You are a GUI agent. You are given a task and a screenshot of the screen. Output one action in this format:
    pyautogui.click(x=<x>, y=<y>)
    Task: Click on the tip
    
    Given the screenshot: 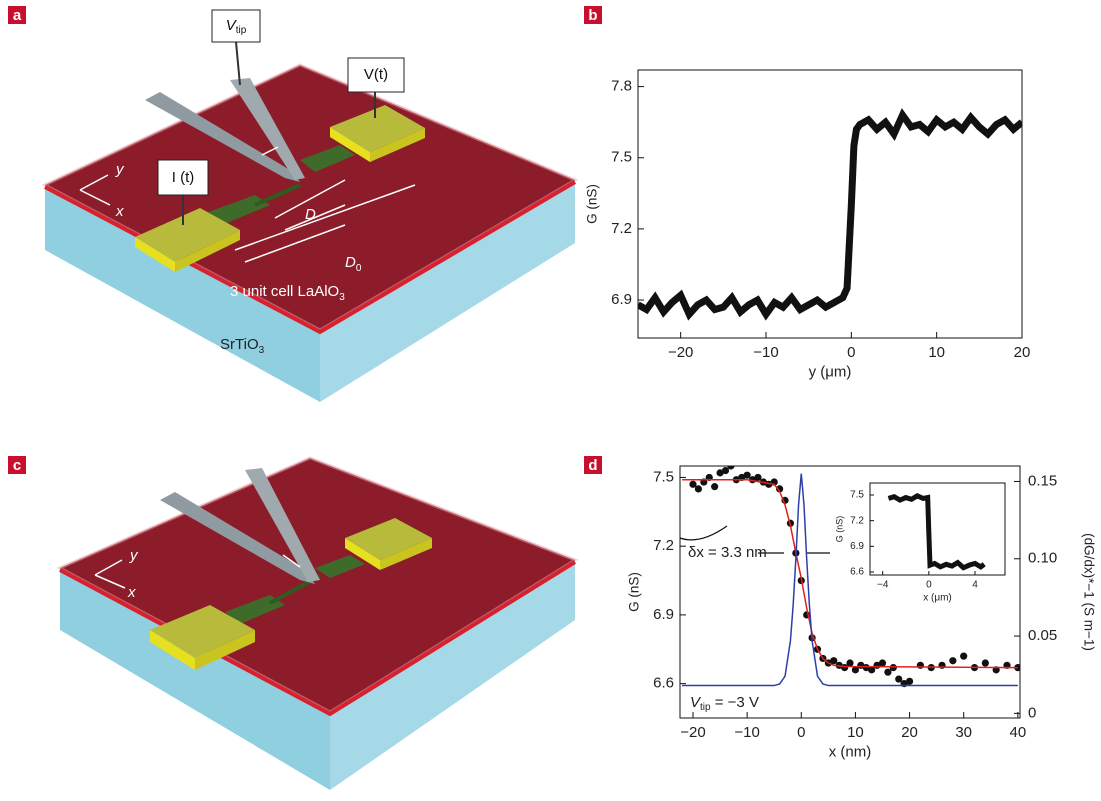 What is the action you would take?
    pyautogui.click(x=267, y=129)
    